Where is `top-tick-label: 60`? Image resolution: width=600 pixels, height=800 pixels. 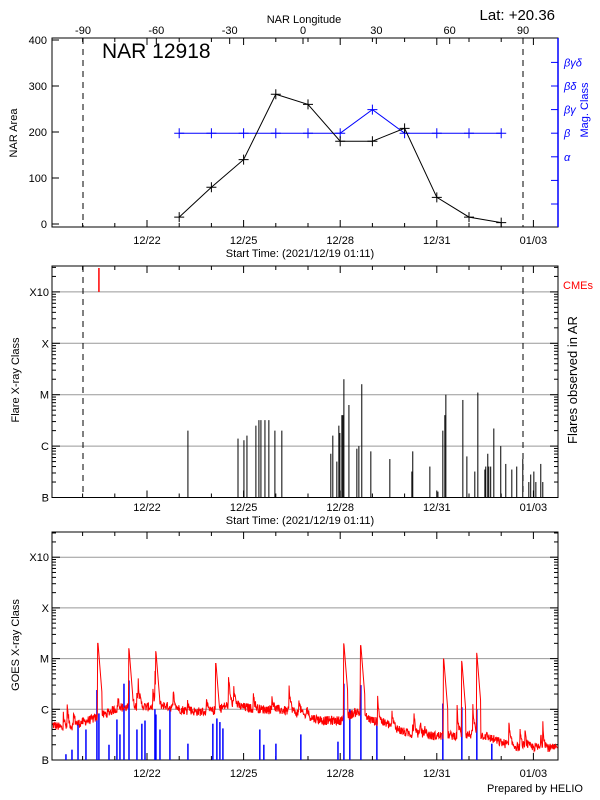
top-tick-label: 60 is located at coordinates (450, 31).